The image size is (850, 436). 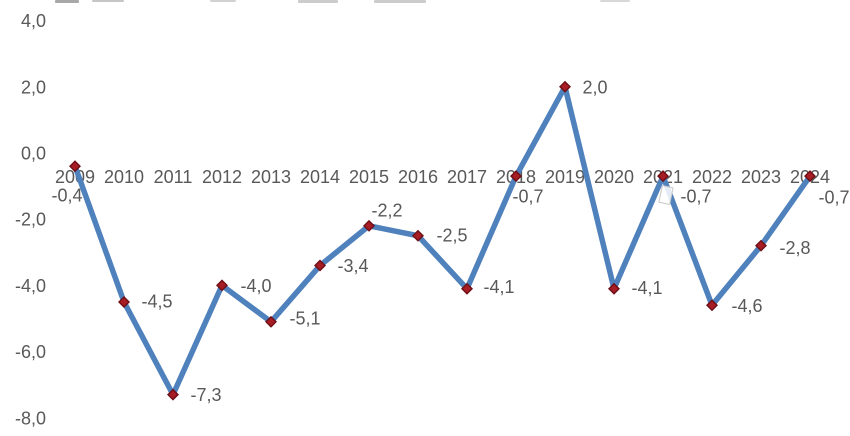 What do you see at coordinates (30, 352) in the screenshot?
I see `y-axis-tick-label: -6,0` at bounding box center [30, 352].